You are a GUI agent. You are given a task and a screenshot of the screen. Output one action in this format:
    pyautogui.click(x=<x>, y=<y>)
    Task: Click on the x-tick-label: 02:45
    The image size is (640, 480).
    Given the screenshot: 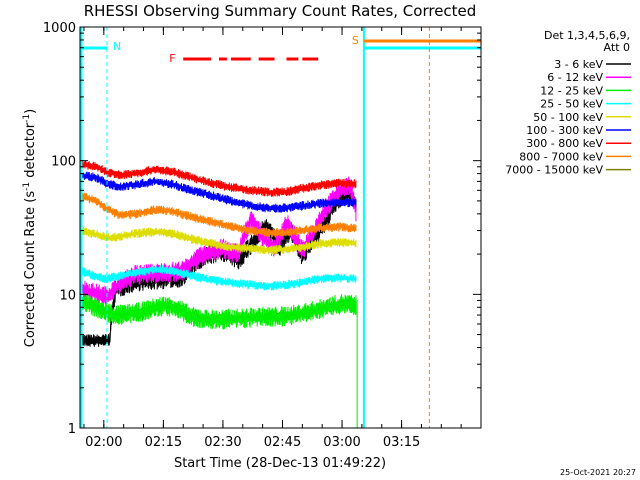 What is the action you would take?
    pyautogui.click(x=282, y=442)
    